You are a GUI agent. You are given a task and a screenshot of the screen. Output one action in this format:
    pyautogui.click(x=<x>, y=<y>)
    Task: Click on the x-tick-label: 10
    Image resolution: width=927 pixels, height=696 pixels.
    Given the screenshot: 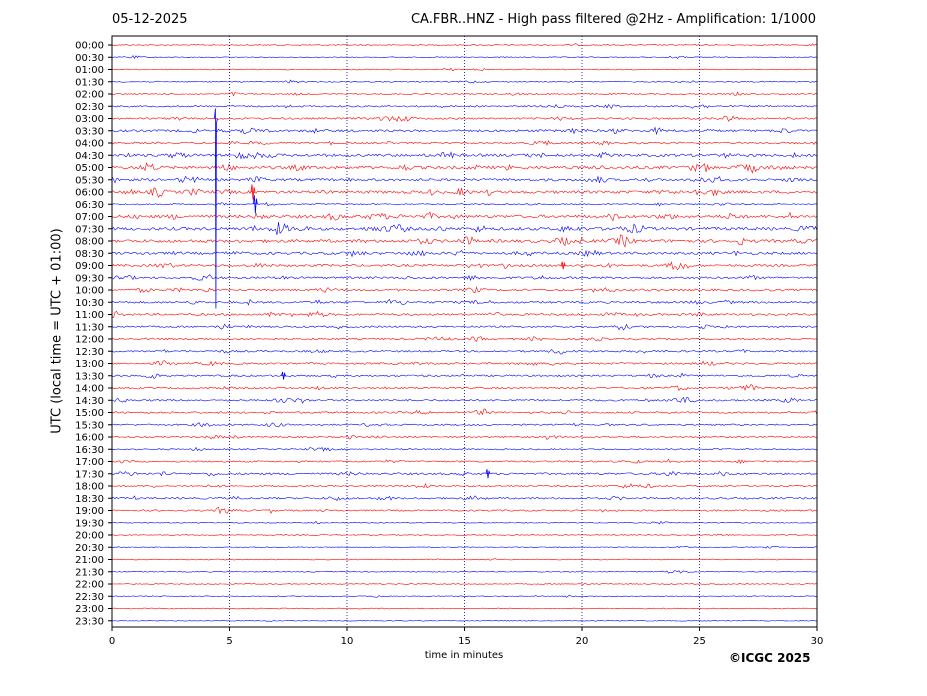 What is the action you would take?
    pyautogui.click(x=347, y=641)
    